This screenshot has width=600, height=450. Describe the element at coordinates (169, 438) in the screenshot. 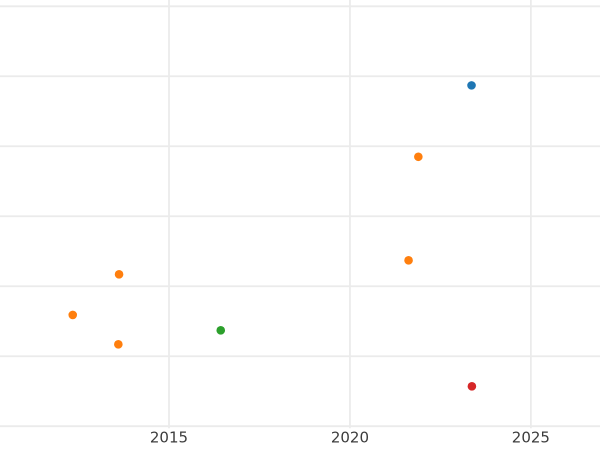

I see `x-tick-label: 2015` at that location.